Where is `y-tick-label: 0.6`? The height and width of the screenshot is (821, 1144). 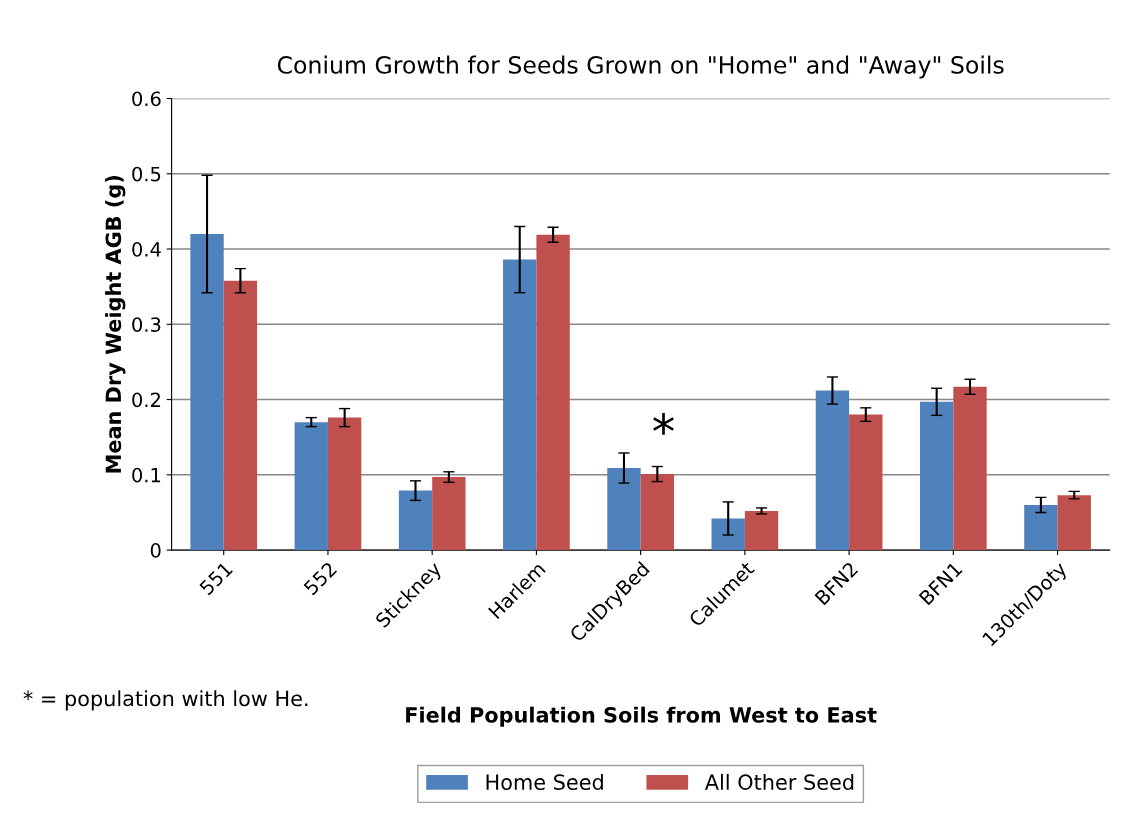
y-tick-label: 0.6 is located at coordinates (146, 99).